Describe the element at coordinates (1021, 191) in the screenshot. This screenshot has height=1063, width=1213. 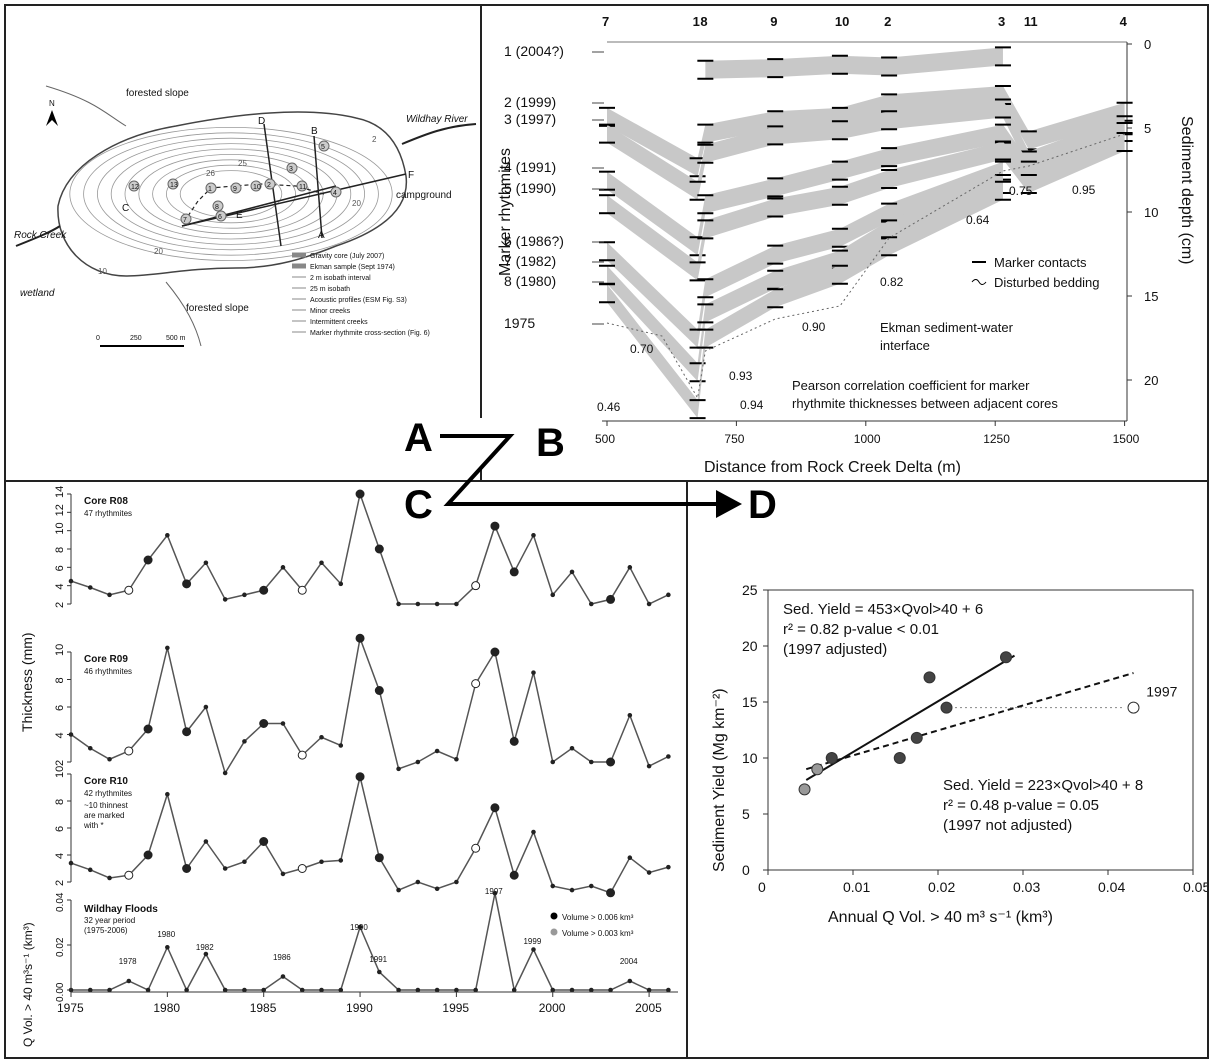
I see `correlation-label: 0.75` at that location.